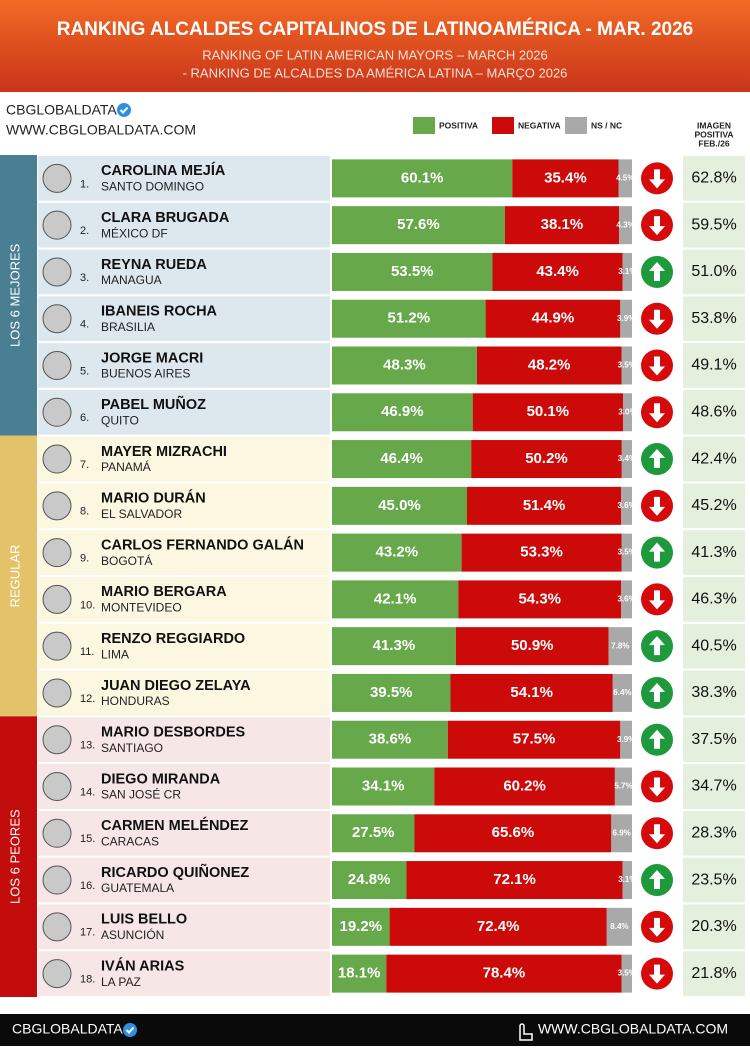 Image resolution: width=750 pixels, height=1060 pixels. What do you see at coordinates (137, 888) in the screenshot?
I see `city: GUATEMALA` at bounding box center [137, 888].